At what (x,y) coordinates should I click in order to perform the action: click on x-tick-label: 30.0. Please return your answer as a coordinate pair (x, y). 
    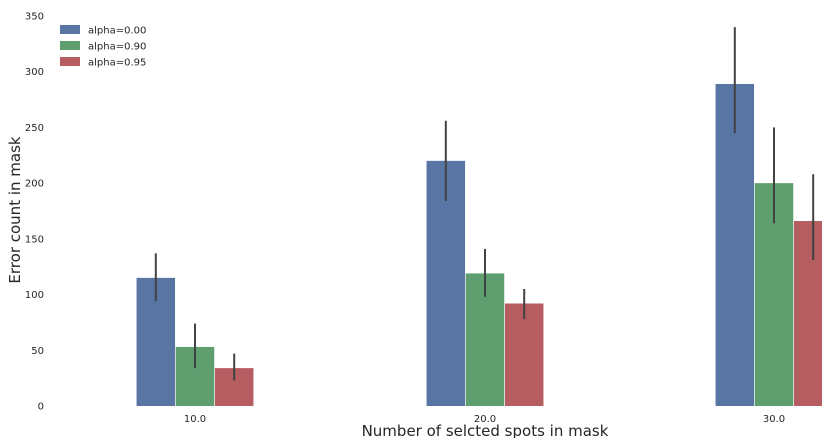
    Looking at the image, I should click on (774, 419).